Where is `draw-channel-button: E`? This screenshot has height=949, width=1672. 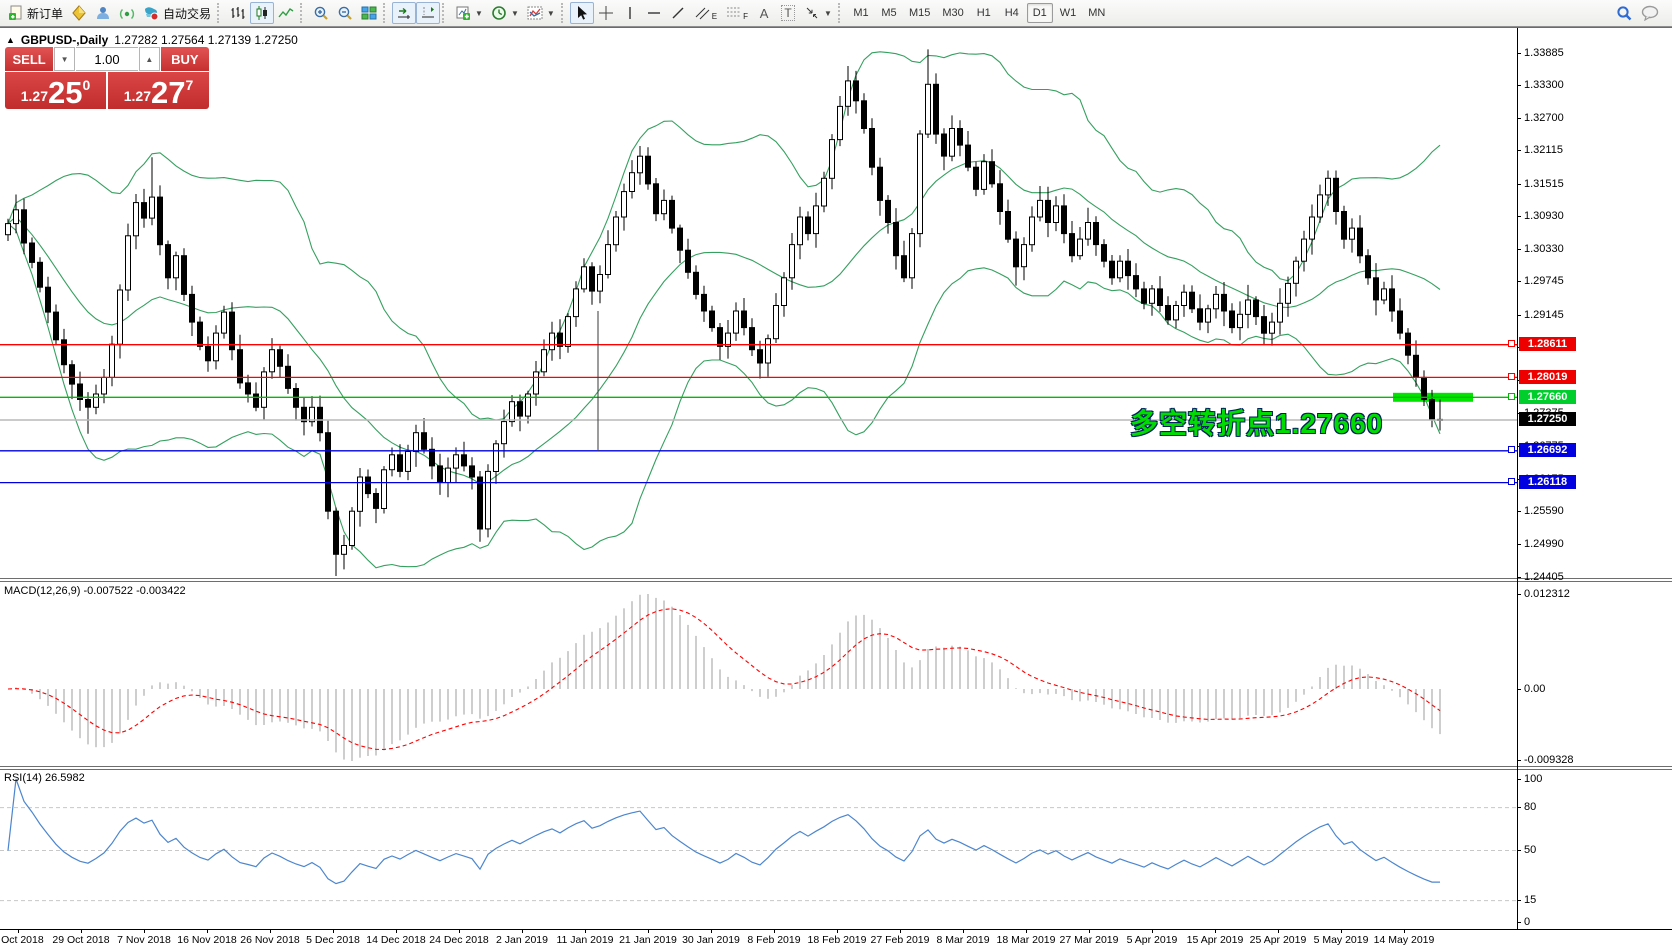
draw-channel-button: E is located at coordinates (705, 13).